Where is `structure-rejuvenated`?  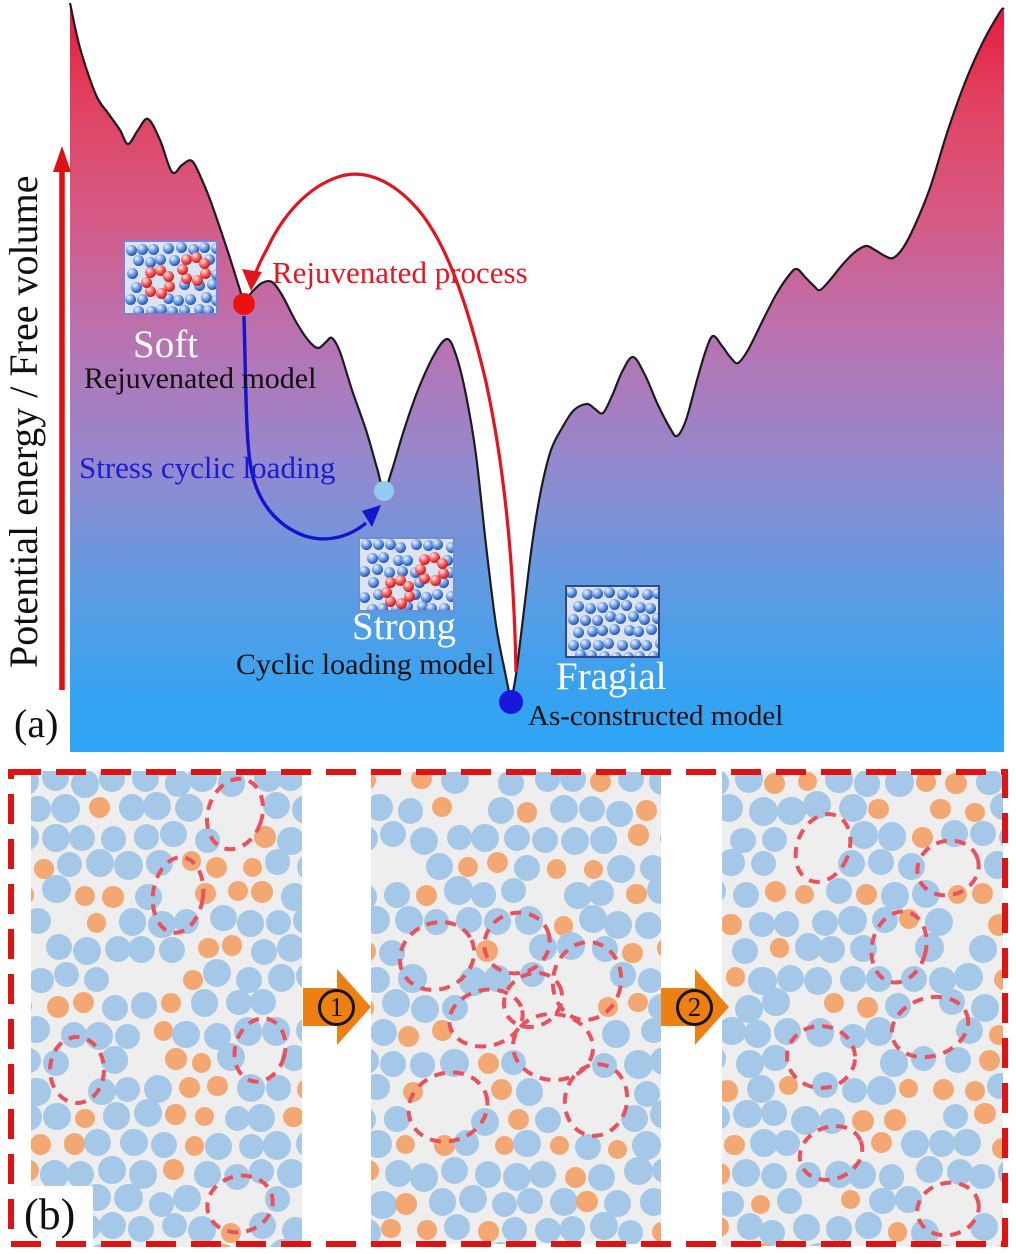 structure-rejuvenated is located at coordinates (516, 1008).